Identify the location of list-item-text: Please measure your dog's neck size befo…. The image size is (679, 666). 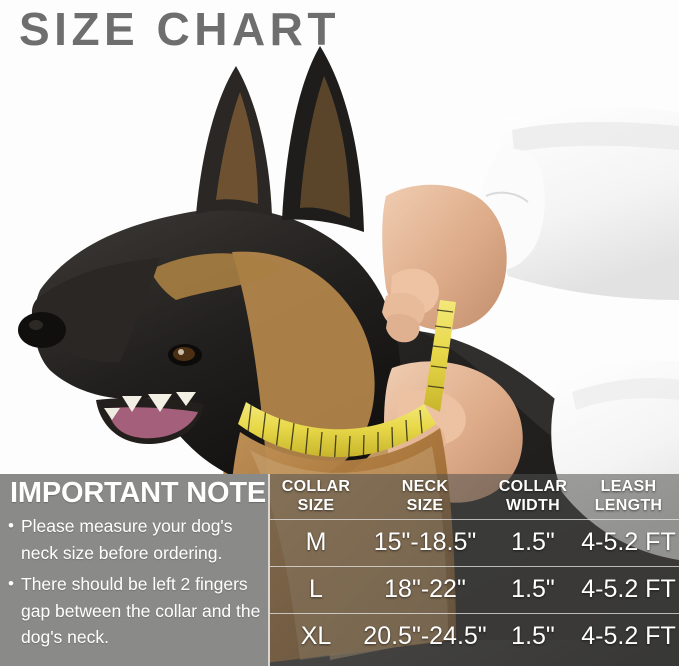
(127, 539).